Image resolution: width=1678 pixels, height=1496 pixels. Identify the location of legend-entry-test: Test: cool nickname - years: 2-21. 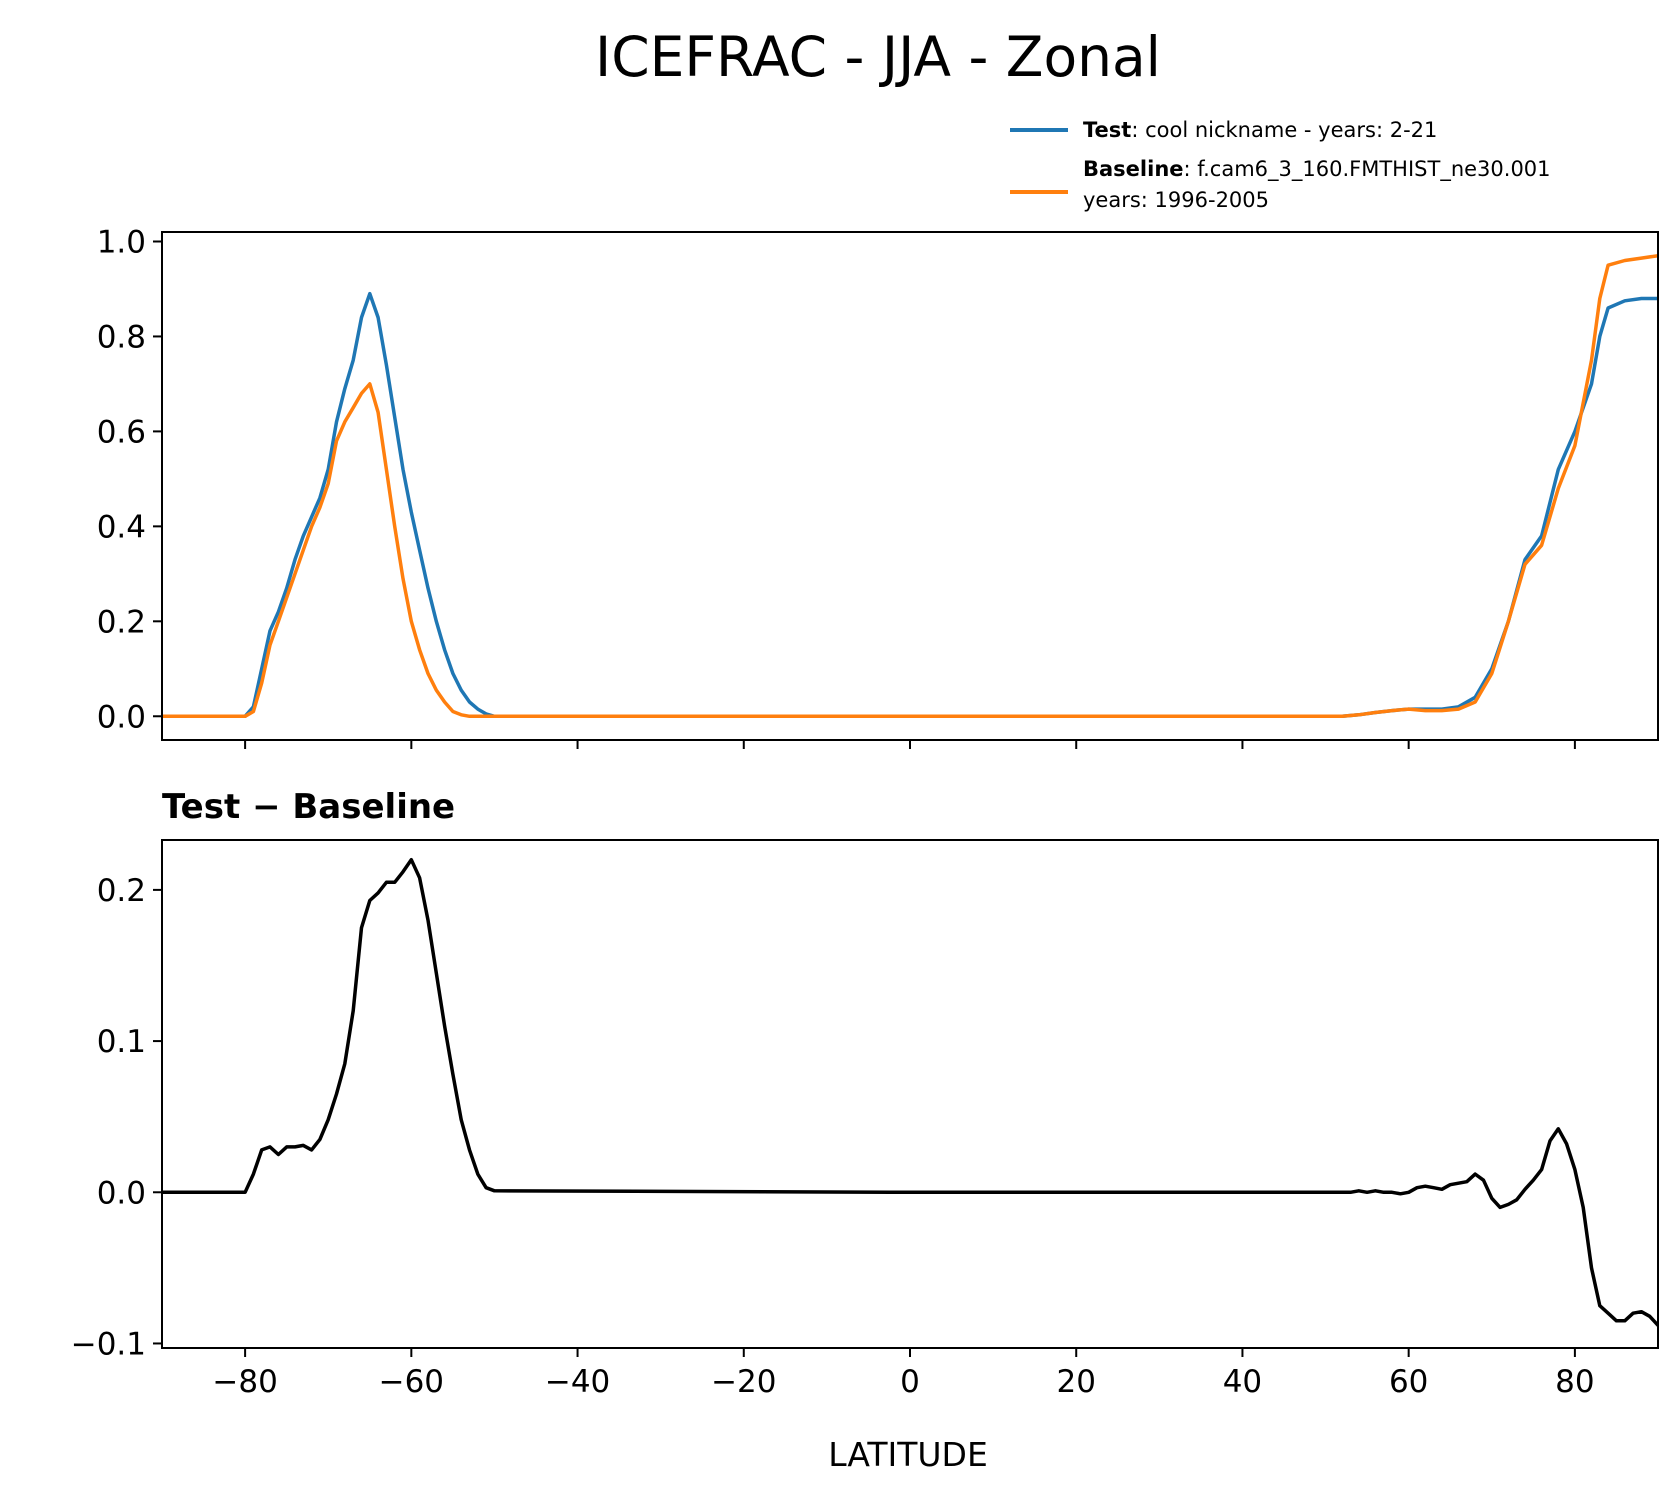
(1260, 130).